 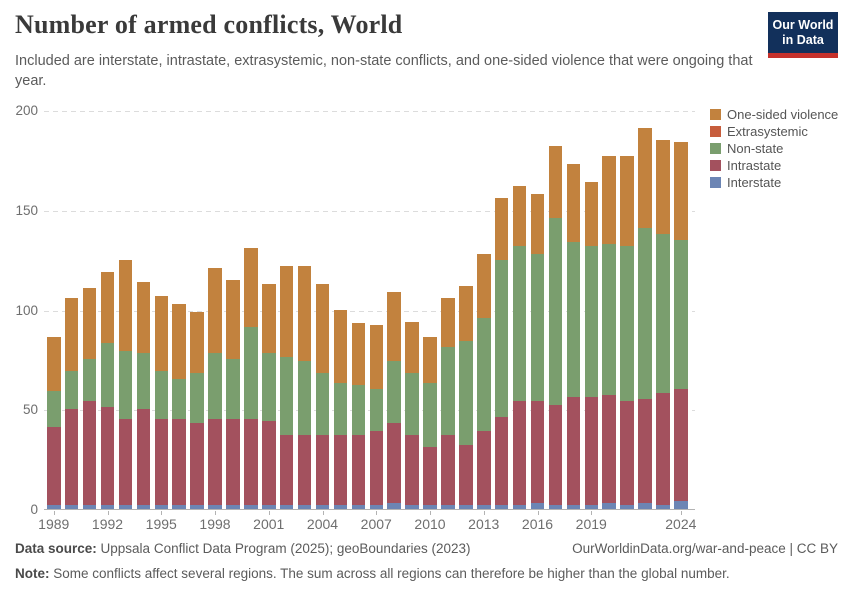 I want to click on segment-intrastate-2015, so click(x=519, y=453).